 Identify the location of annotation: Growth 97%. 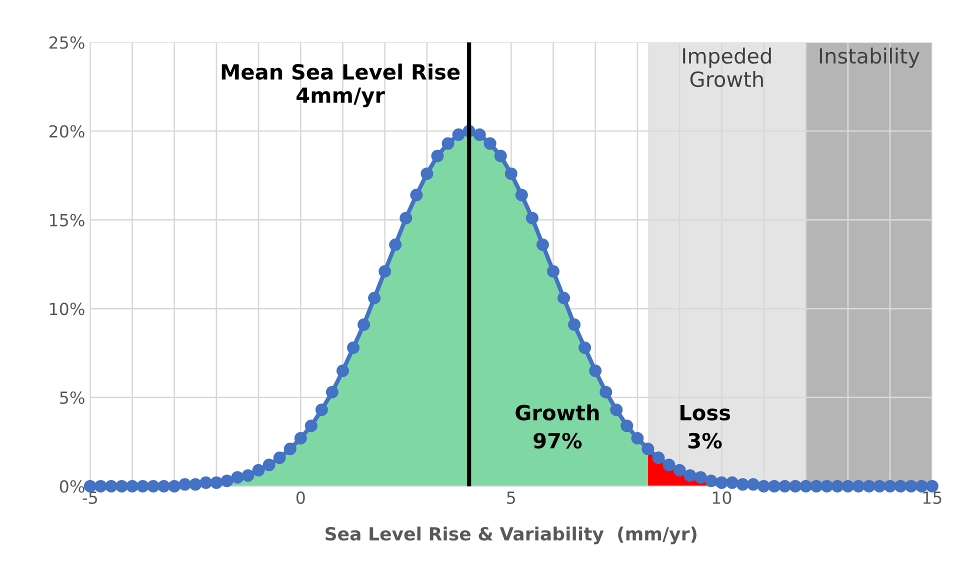
(557, 426).